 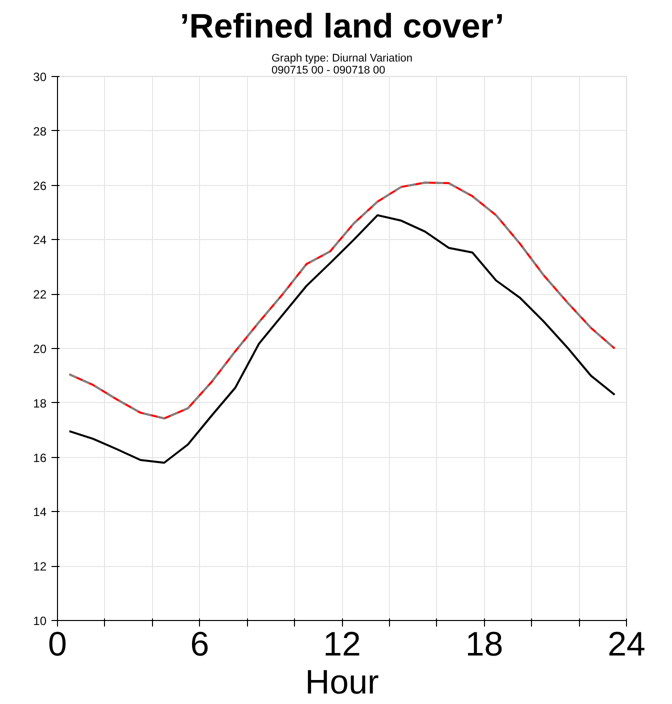 What do you see at coordinates (342, 645) in the screenshot?
I see `x-tick-label: 12` at bounding box center [342, 645].